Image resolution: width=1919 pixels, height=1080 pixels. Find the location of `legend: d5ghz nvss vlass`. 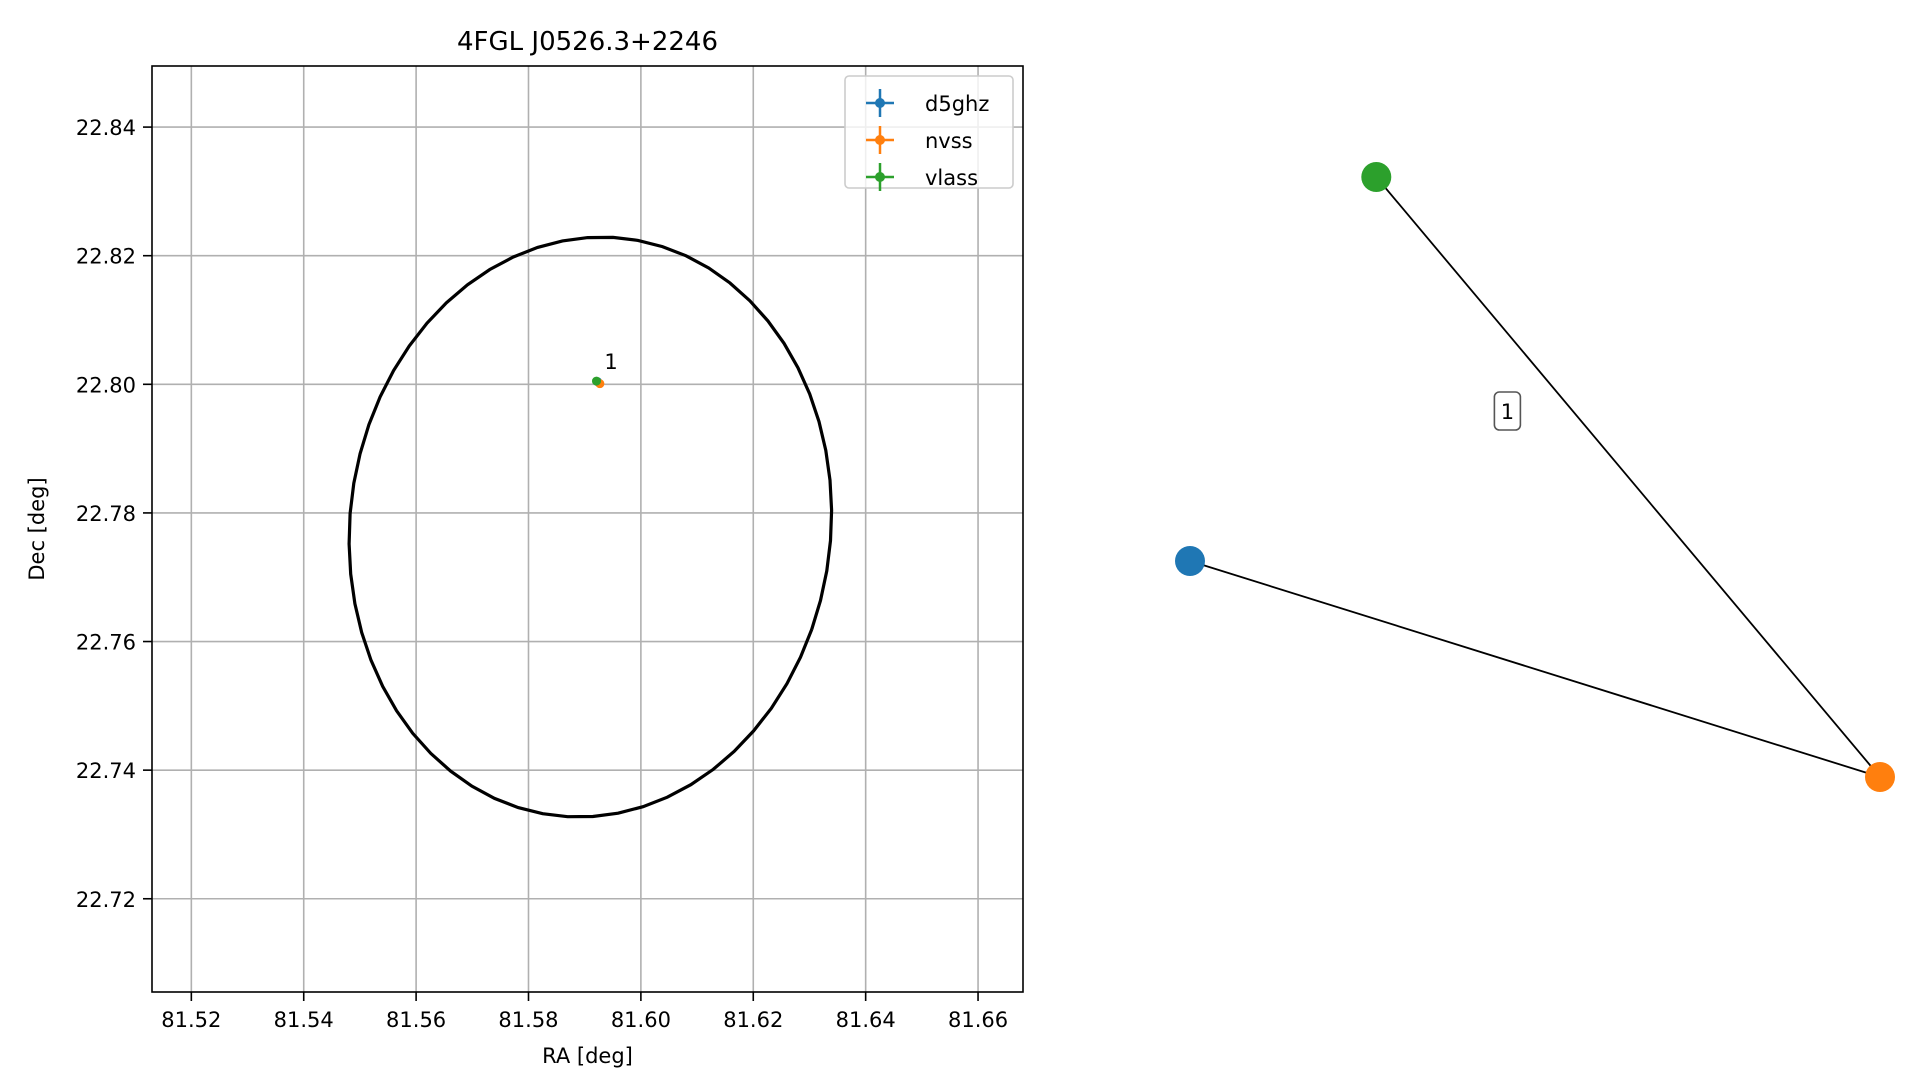

legend: d5ghz nvss vlass is located at coordinates (929, 133).